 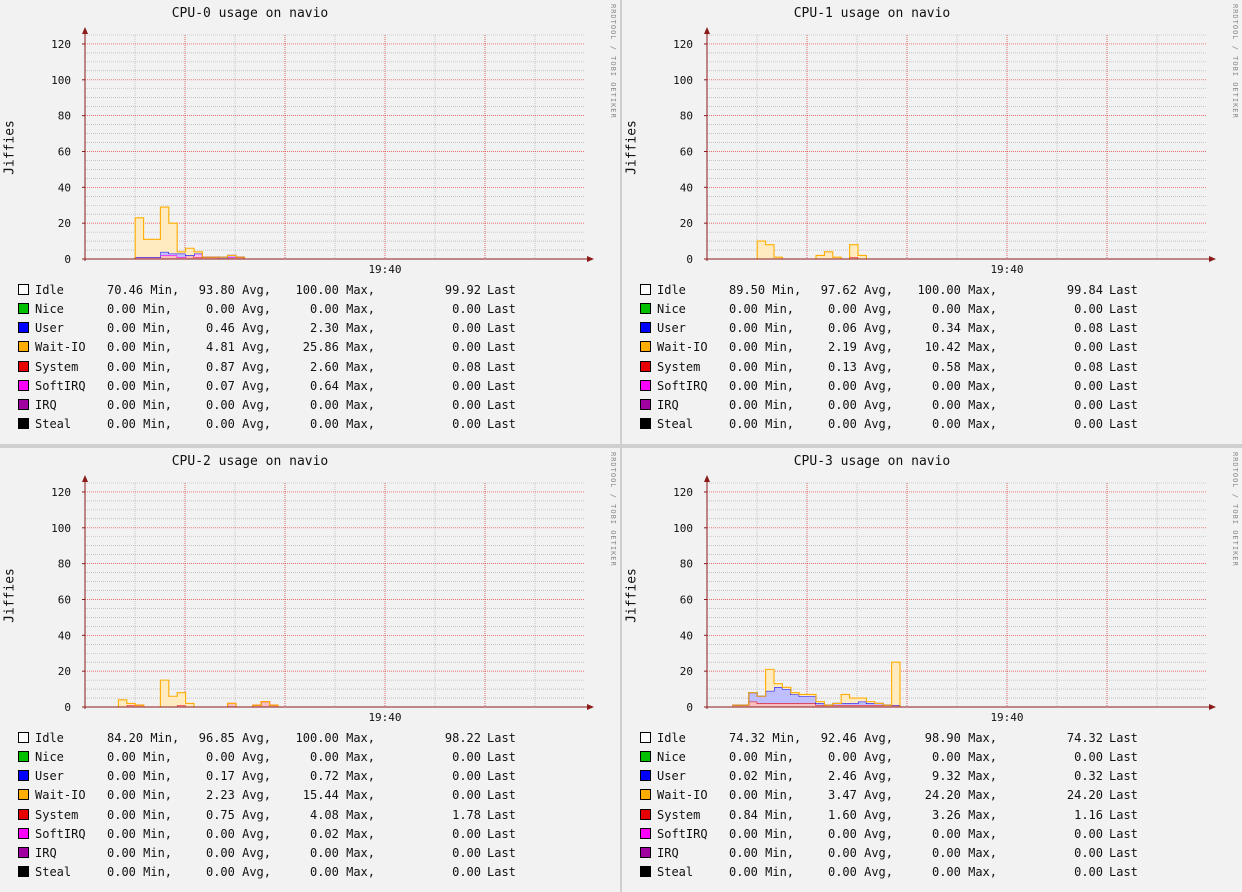 I want to click on legend-row-user: User 0.02 Min, 2.46 Avg, 9.32 Max, 0.32 Last, so click(x=894, y=776).